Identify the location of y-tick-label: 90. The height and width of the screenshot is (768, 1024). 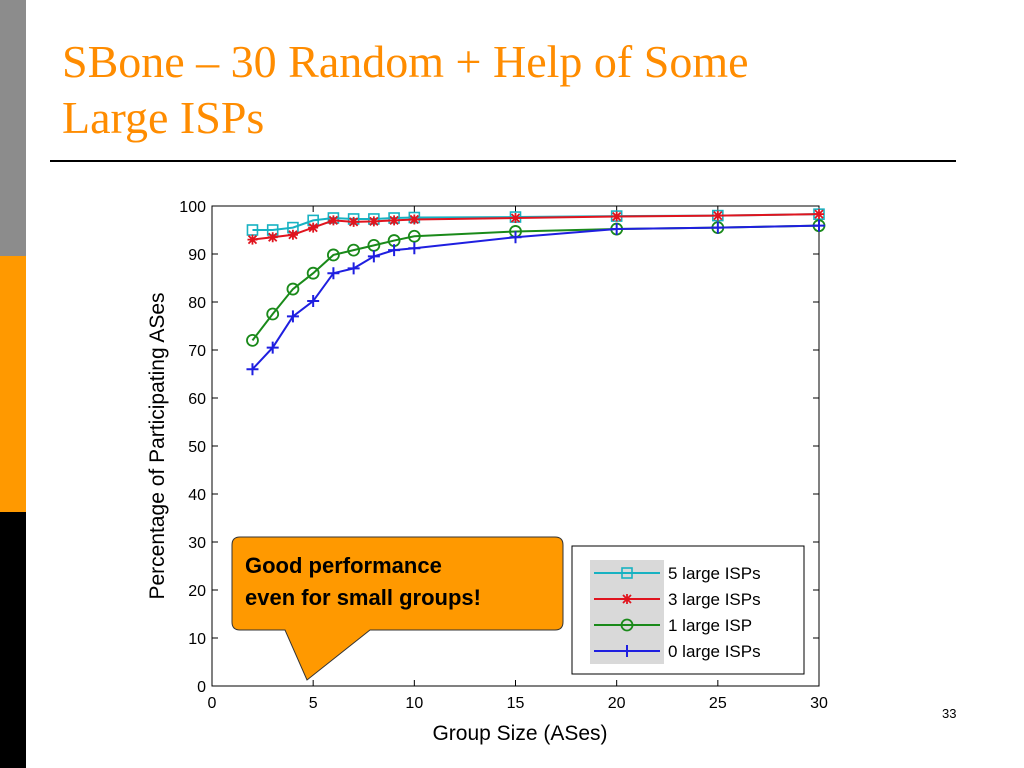
(197, 255).